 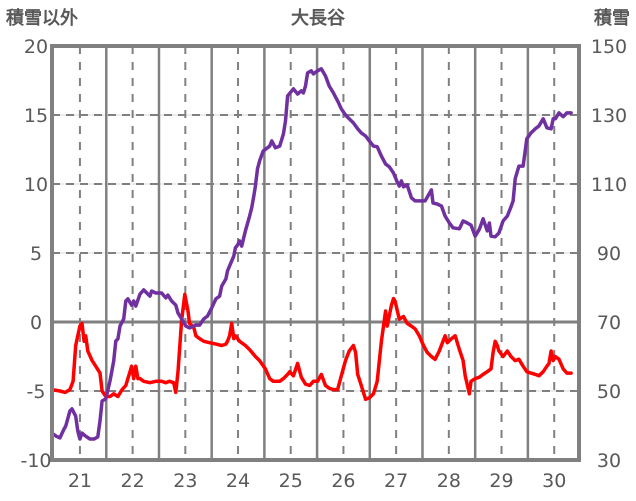 I want to click on x-tick-label: 28, so click(x=449, y=481).